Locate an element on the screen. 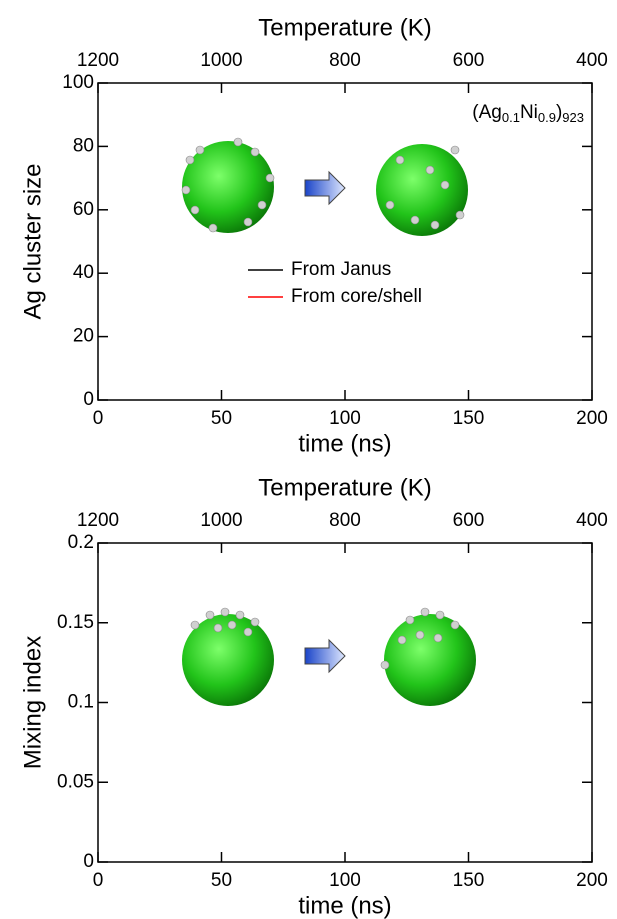 This screenshot has width=617, height=919. annotation-part: (Ag is located at coordinates (487, 112).